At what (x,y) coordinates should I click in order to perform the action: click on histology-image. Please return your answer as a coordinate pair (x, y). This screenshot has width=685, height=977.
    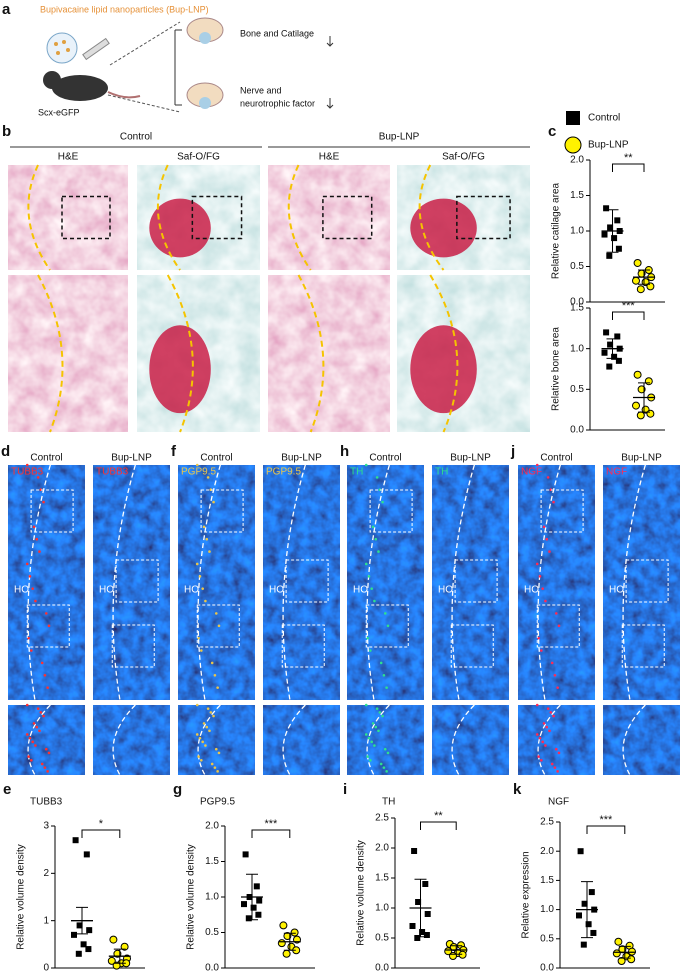
    Looking at the image, I should click on (68, 217).